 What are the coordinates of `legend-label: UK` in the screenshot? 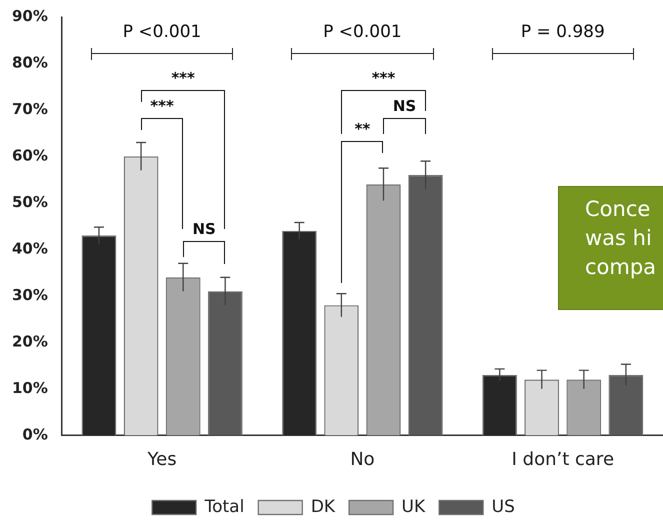 It's located at (414, 506).